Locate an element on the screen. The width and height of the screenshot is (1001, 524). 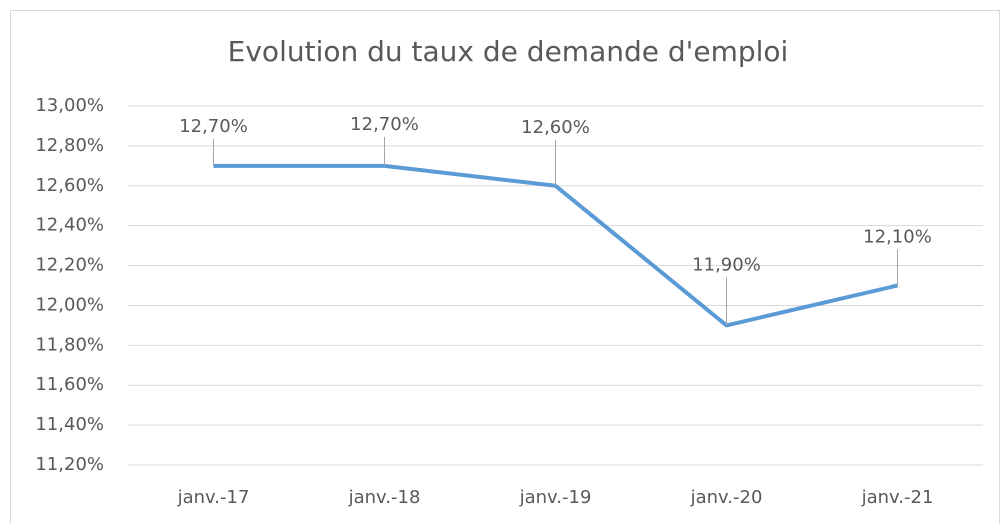
y-tick-label: 11,20% is located at coordinates (69, 464).